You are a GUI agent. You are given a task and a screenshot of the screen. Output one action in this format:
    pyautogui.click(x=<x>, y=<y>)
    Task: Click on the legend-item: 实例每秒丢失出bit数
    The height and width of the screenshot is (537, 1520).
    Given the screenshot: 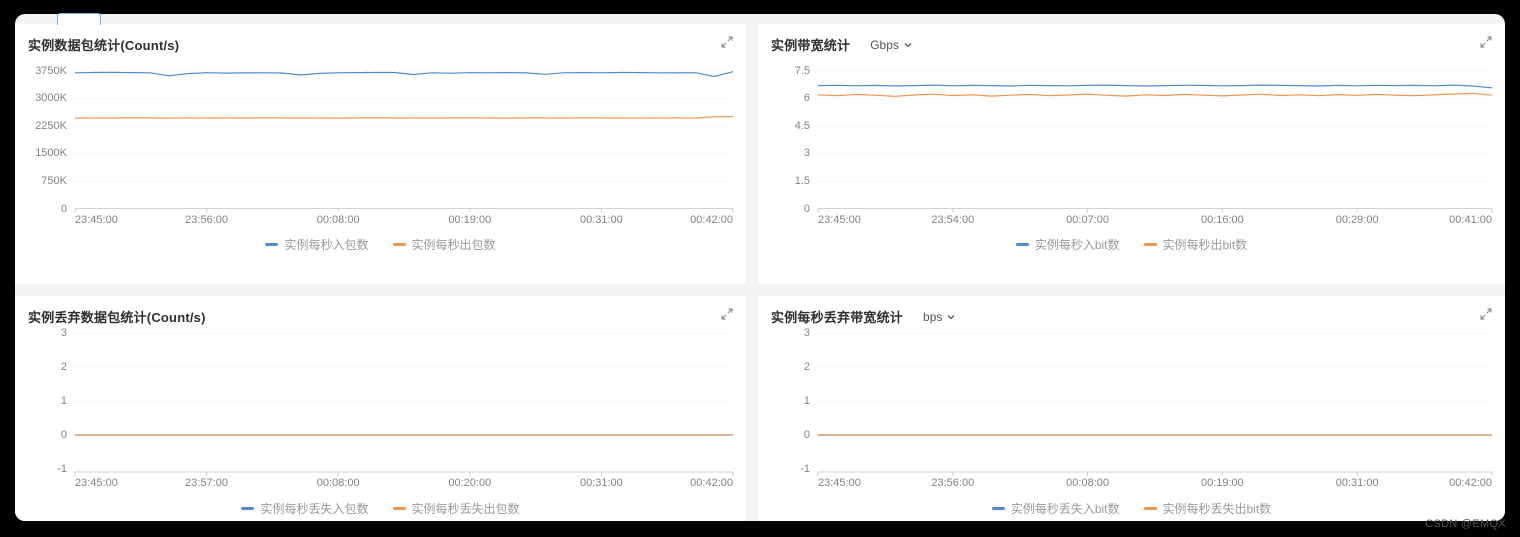 What is the action you would take?
    pyautogui.click(x=1207, y=508)
    